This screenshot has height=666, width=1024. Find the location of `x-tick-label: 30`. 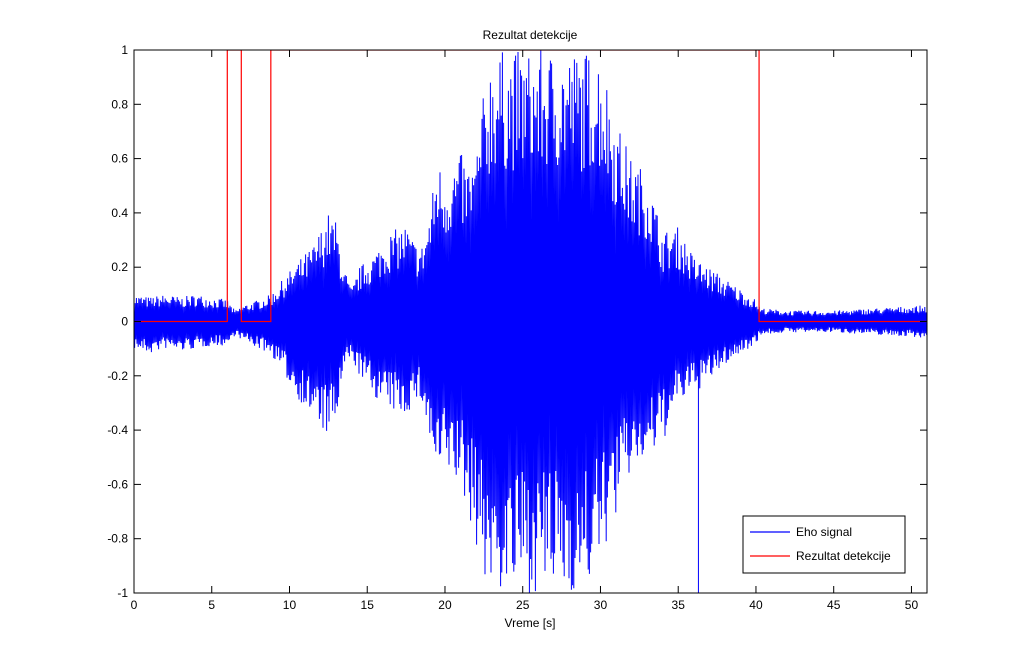

x-tick-label: 30 is located at coordinates (601, 605).